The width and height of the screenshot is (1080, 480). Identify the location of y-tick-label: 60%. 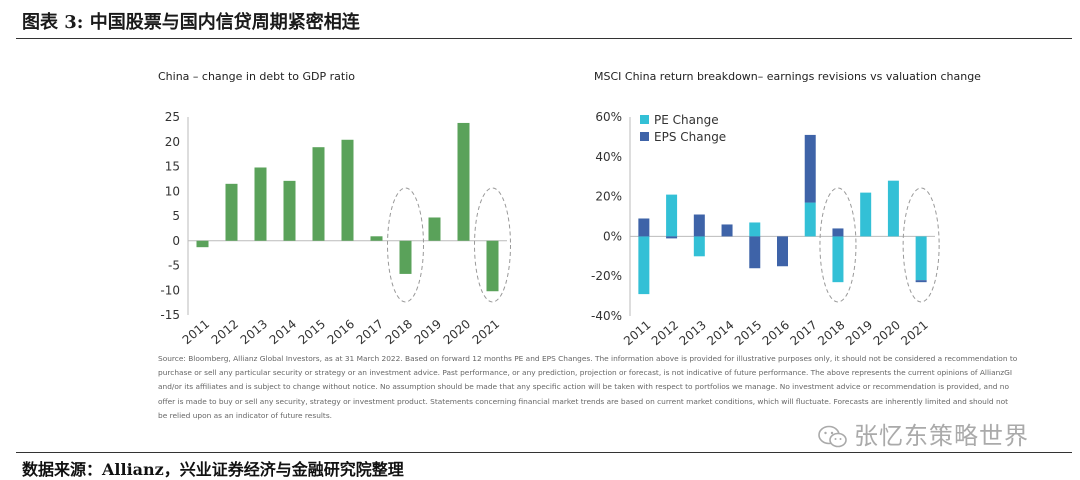
(608, 117).